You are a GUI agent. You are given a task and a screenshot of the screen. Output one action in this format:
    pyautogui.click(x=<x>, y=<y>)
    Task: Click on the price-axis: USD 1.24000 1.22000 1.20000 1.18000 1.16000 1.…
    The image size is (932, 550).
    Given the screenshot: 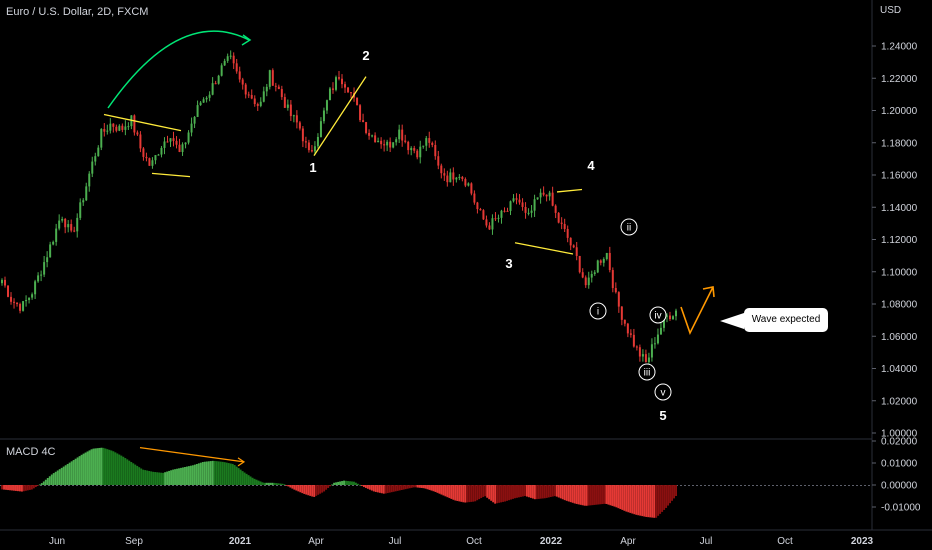 What is the action you would take?
    pyautogui.click(x=895, y=222)
    